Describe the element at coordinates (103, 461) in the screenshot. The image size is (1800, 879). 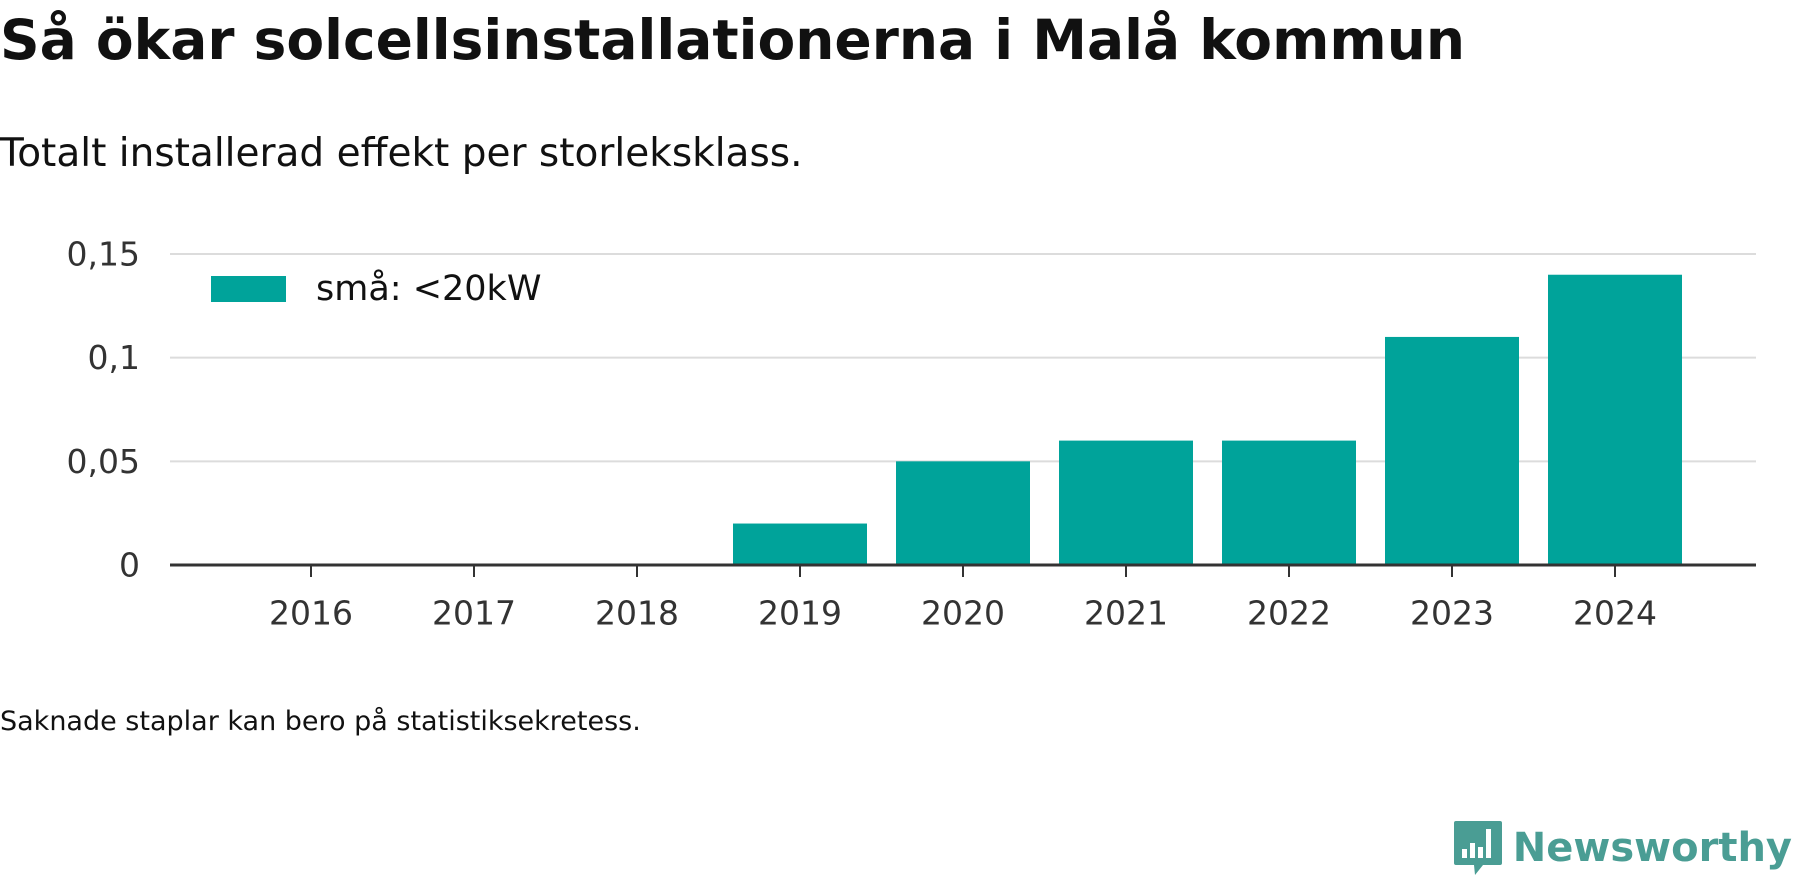
I see `y-tick-label: 0,05` at that location.